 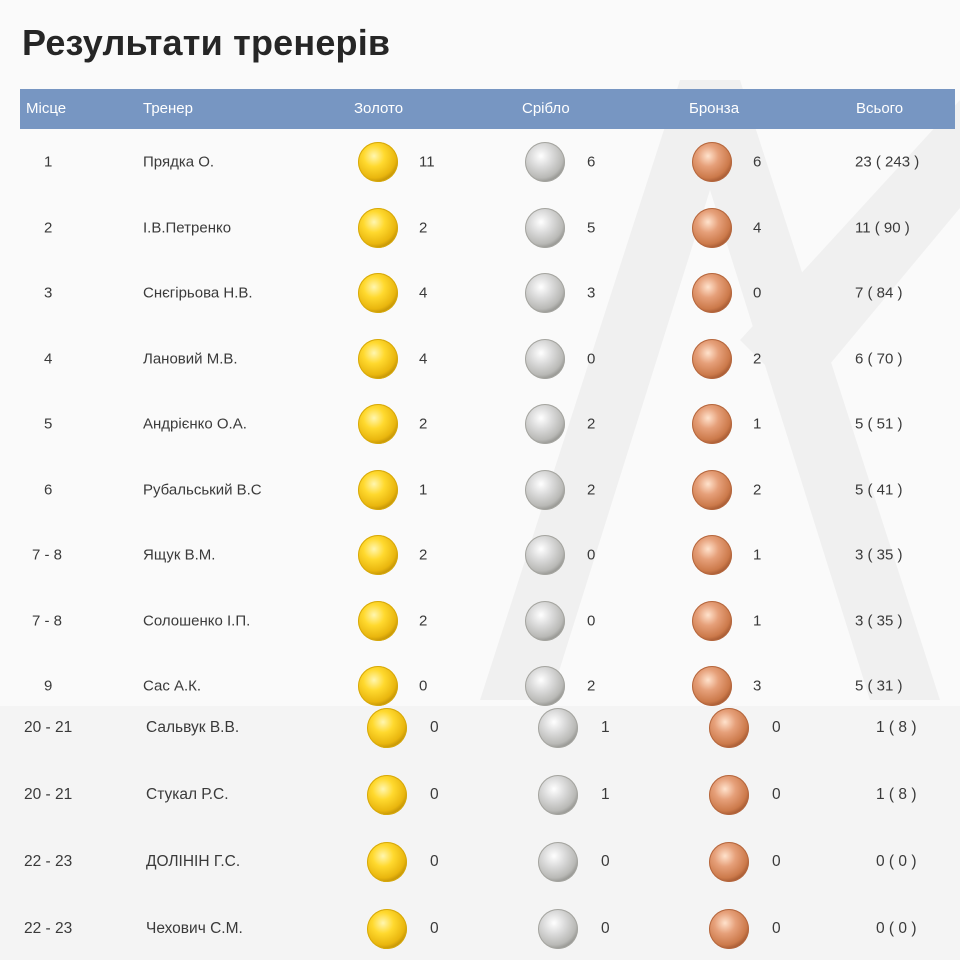 I want to click on column-header-gold: Золото, so click(x=379, y=108).